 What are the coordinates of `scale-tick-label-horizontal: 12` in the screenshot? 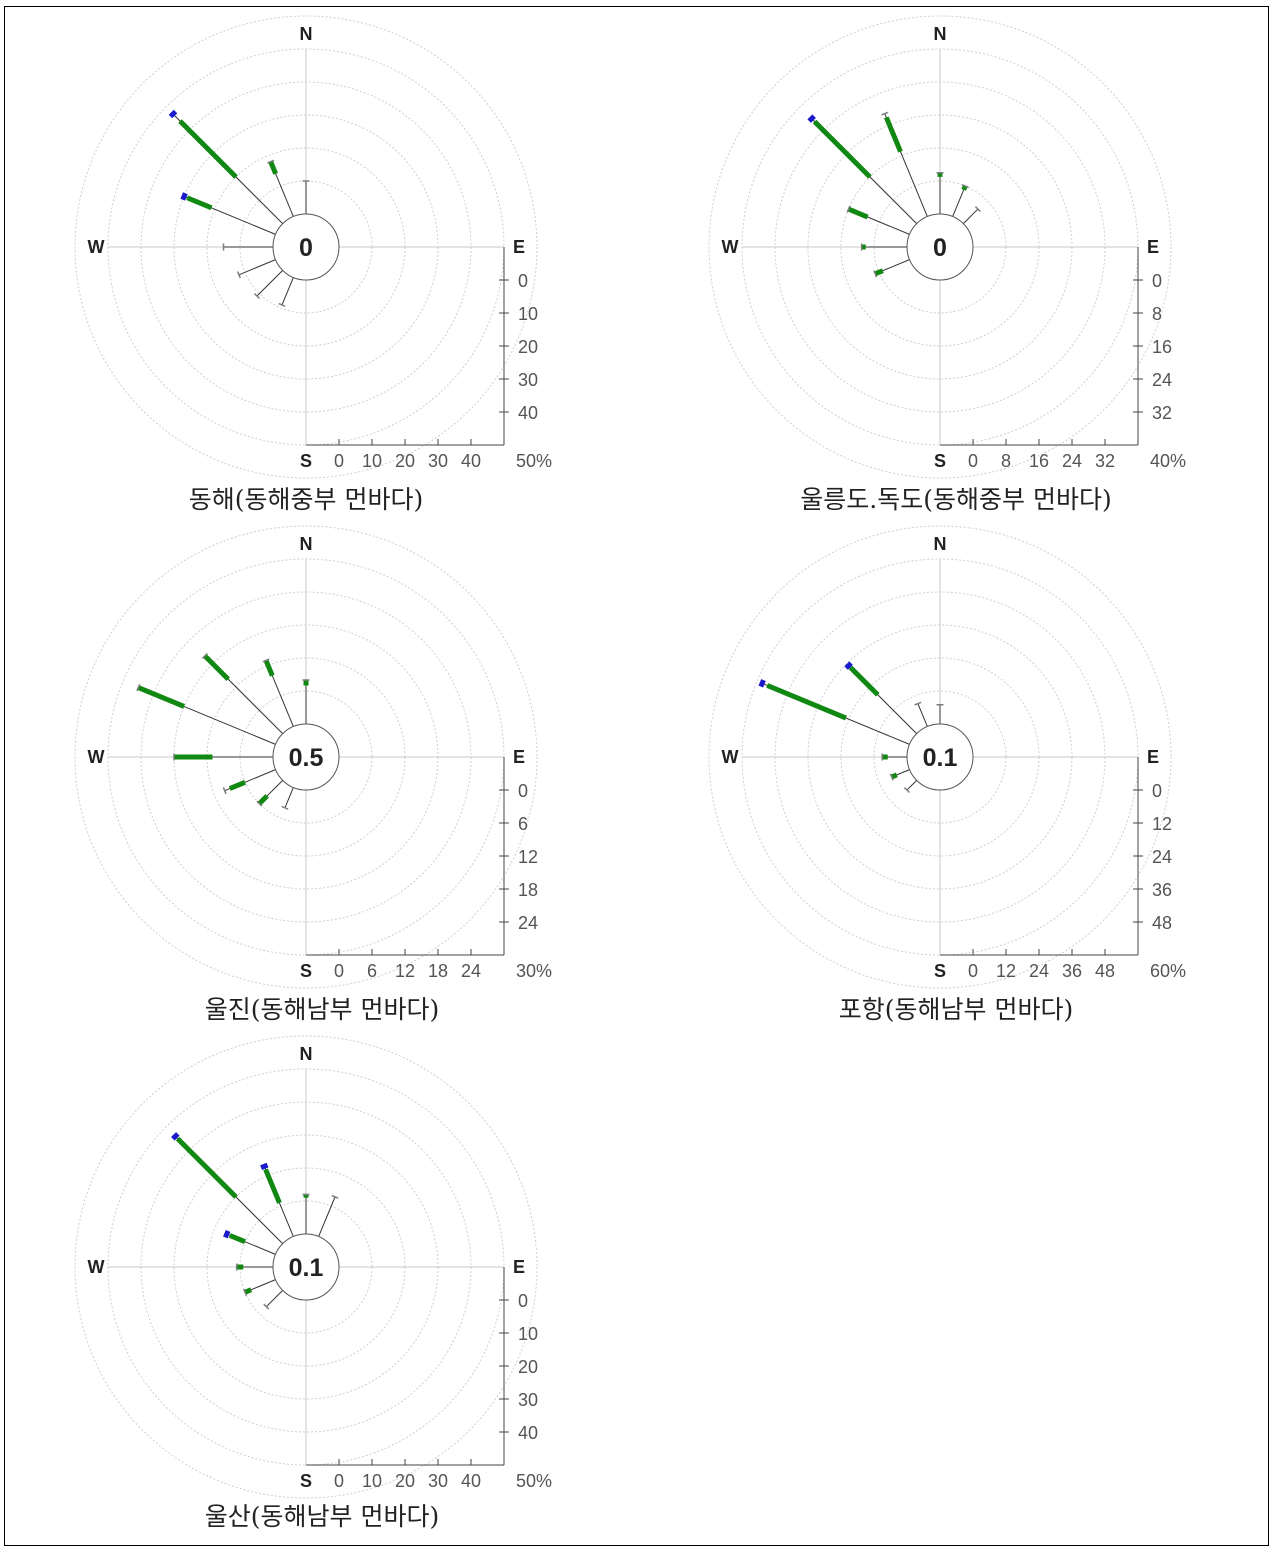 It's located at (405, 971).